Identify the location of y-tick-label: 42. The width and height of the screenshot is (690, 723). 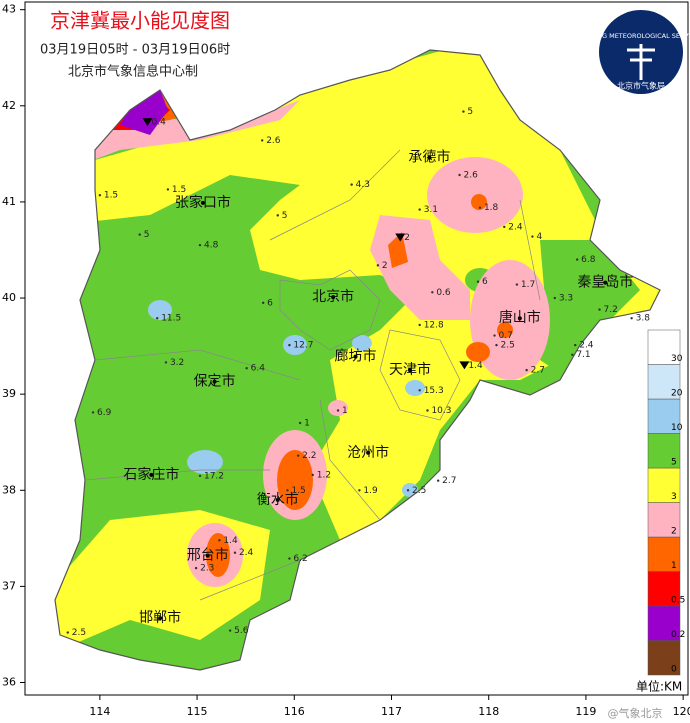
(9, 105).